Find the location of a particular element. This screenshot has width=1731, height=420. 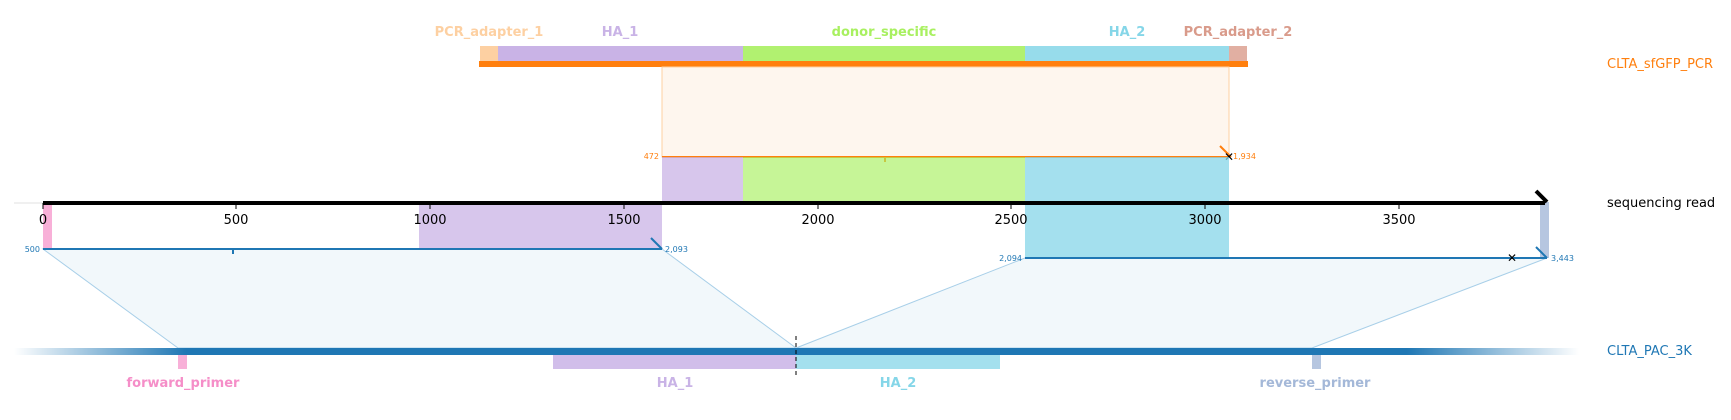

reference-feature-forward-primer is located at coordinates (182, 362).